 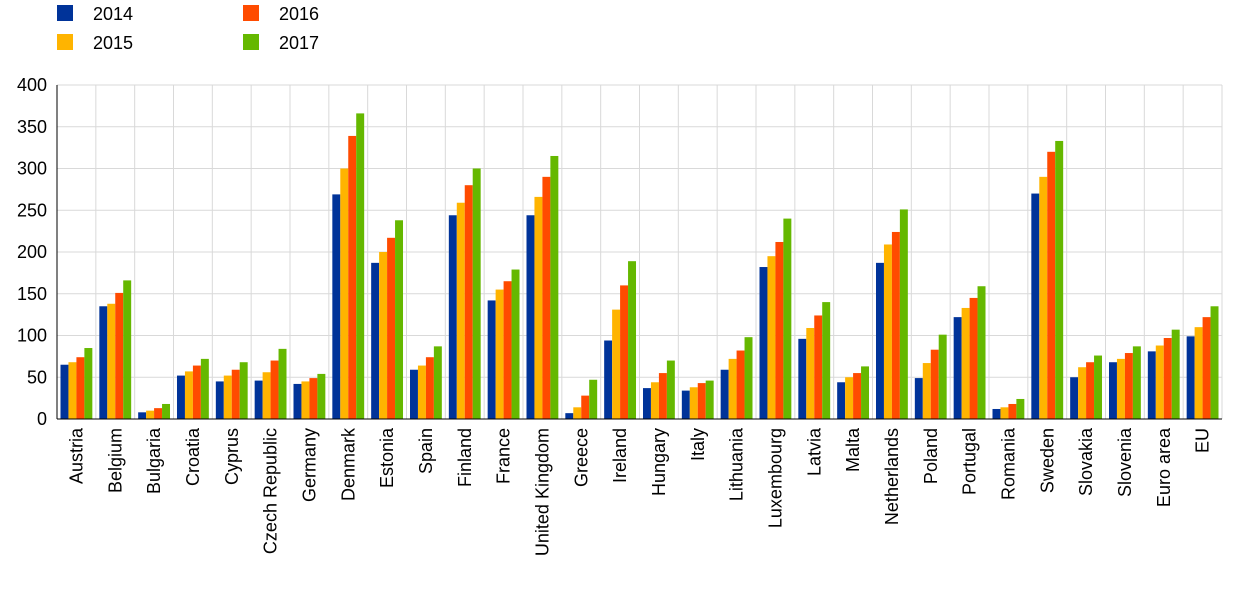 I want to click on legend-label-2016: 2016, so click(x=299, y=14).